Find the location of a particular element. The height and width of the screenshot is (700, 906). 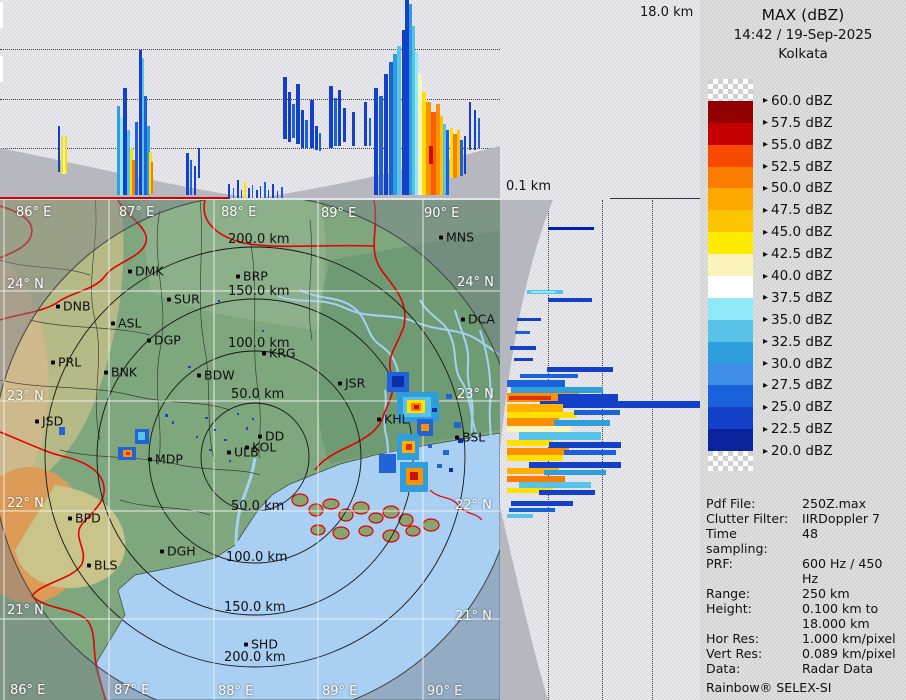

legend-label: ▸ 55.0 dBZ is located at coordinates (797, 145).